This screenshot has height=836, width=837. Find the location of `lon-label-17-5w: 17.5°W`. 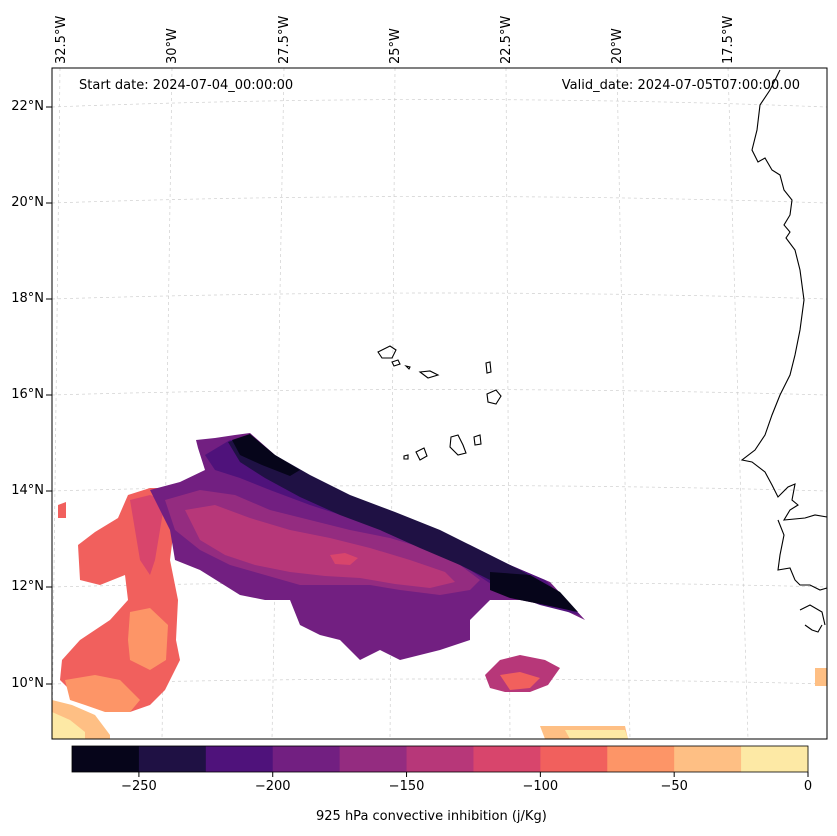

lon-label-17-5w: 17.5°W is located at coordinates (728, 39).